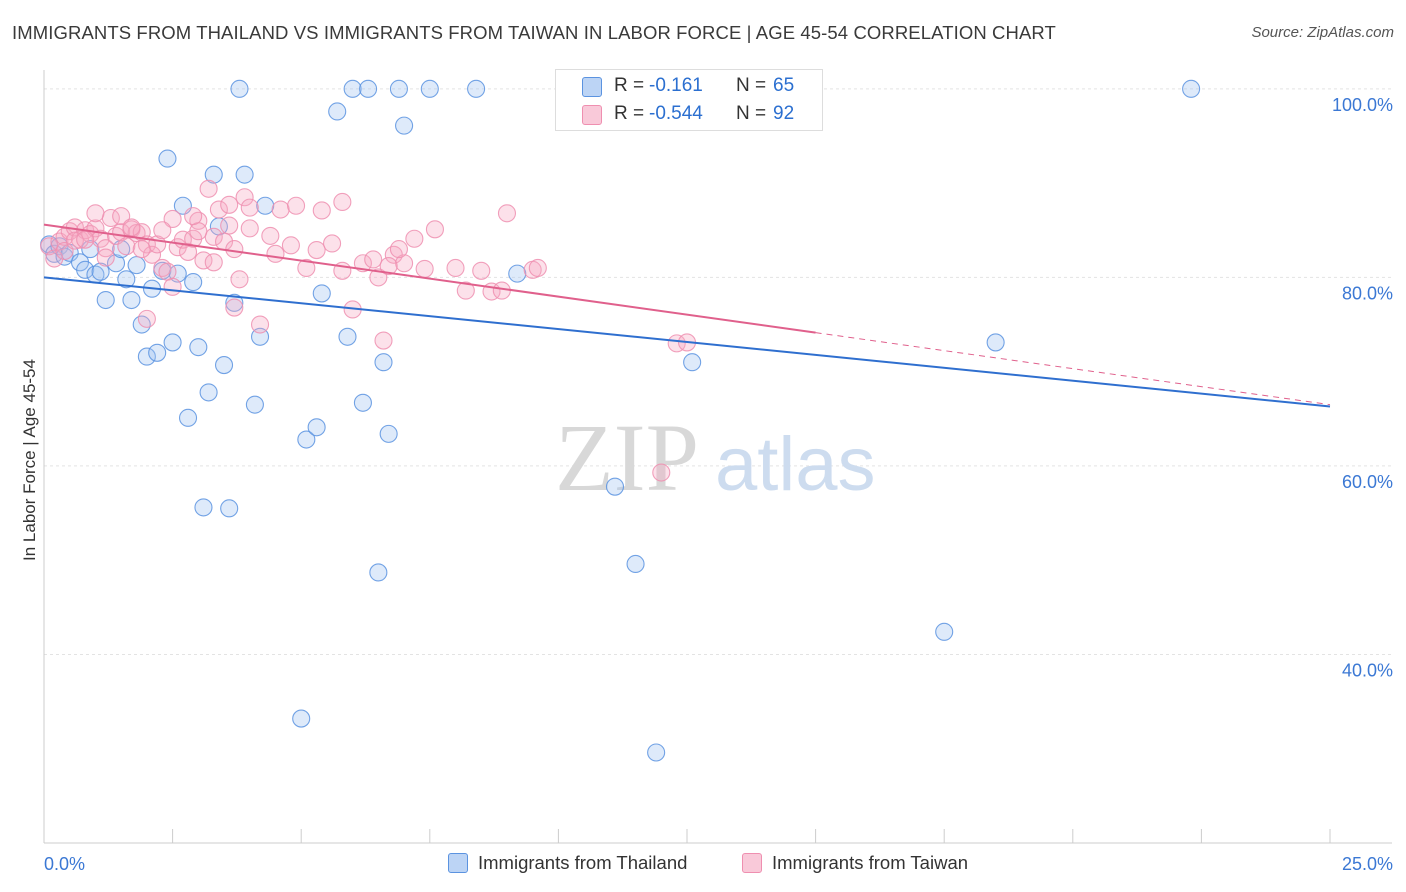 The image size is (1406, 892). I want to click on y-axis-label: In Labor Force | Age 45-54, so click(29, 460).